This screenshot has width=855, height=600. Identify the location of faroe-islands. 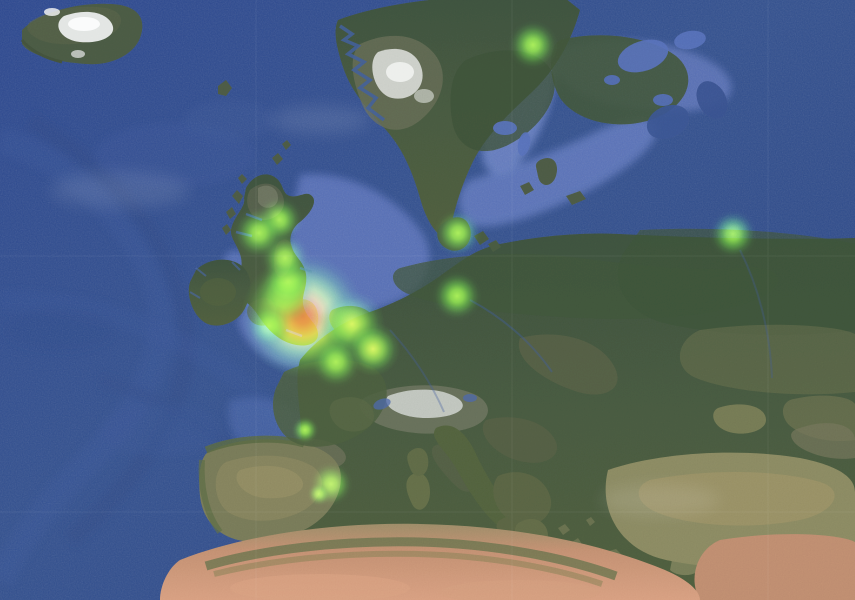
(225, 88).